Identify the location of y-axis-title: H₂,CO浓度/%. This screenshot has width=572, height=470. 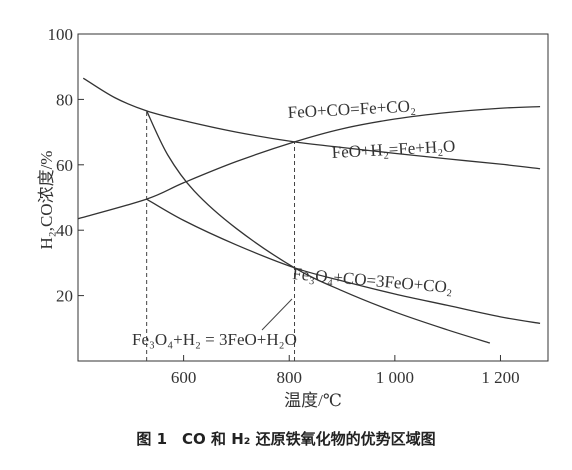
(46, 200).